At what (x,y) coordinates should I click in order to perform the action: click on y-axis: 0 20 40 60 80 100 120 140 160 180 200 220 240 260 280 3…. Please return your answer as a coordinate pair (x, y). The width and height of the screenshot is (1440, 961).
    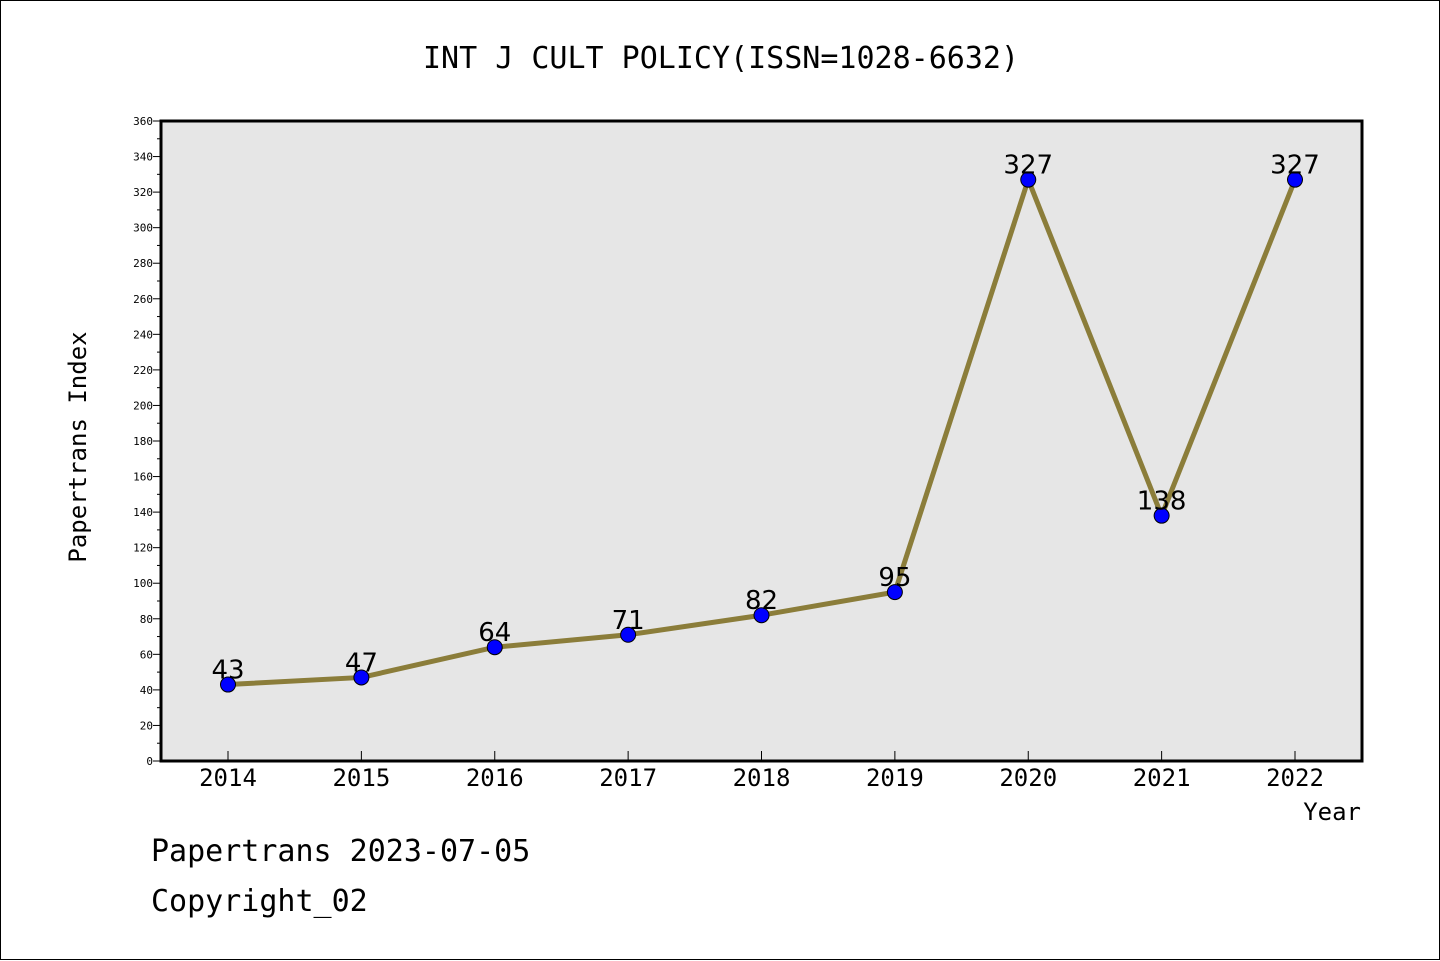
    Looking at the image, I should click on (147, 441).